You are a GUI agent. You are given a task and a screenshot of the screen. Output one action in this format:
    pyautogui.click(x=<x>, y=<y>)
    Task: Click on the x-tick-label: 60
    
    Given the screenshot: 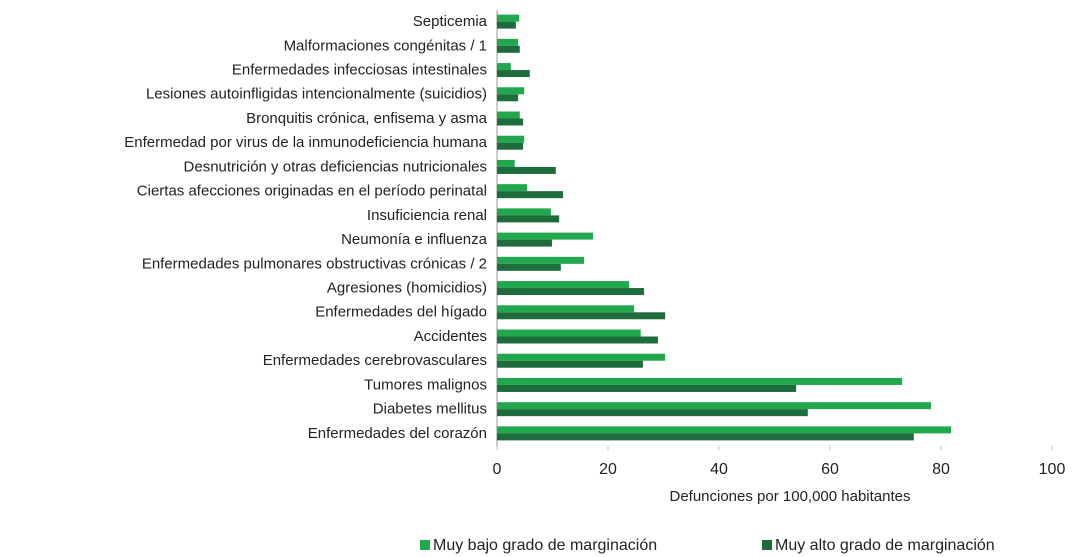 What is the action you would take?
    pyautogui.click(x=830, y=469)
    